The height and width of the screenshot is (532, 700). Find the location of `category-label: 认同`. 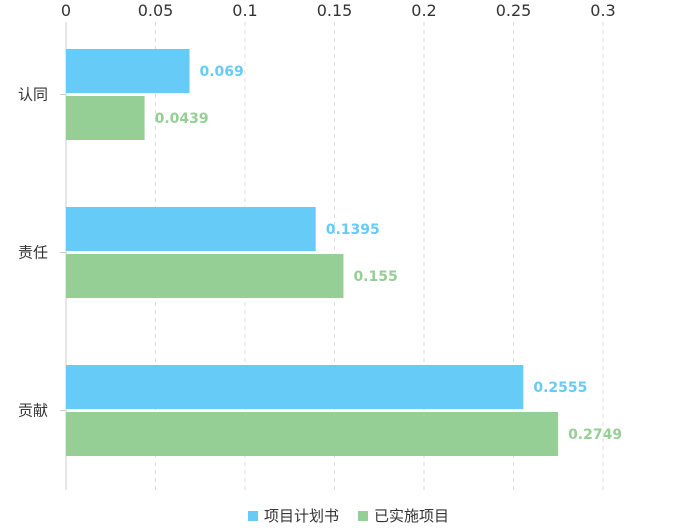

category-label: 认同 is located at coordinates (33, 95).